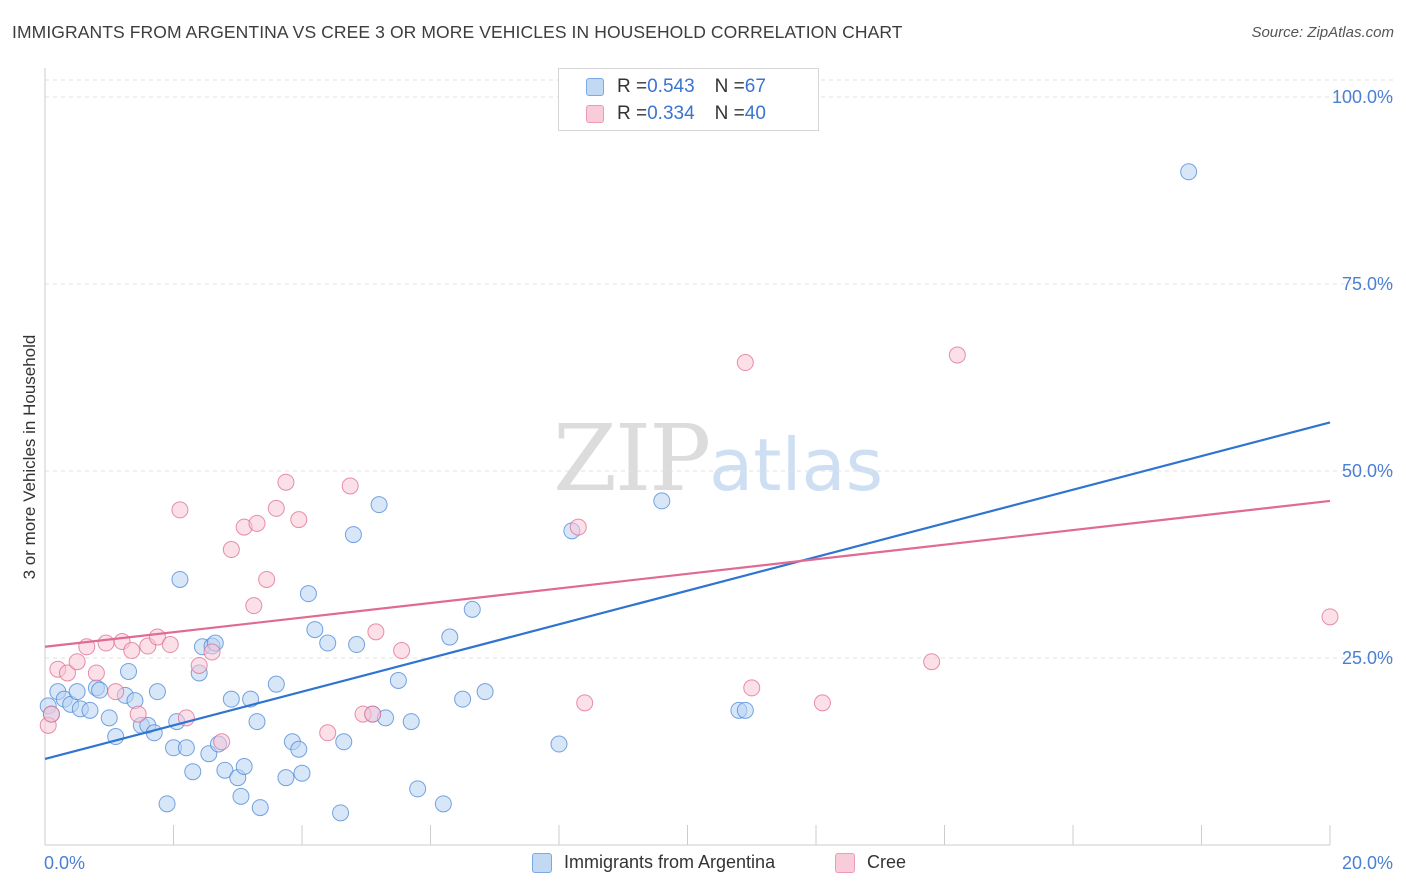 This screenshot has height=892, width=1406. I want to click on watermark-atlas: atlas, so click(796, 465).